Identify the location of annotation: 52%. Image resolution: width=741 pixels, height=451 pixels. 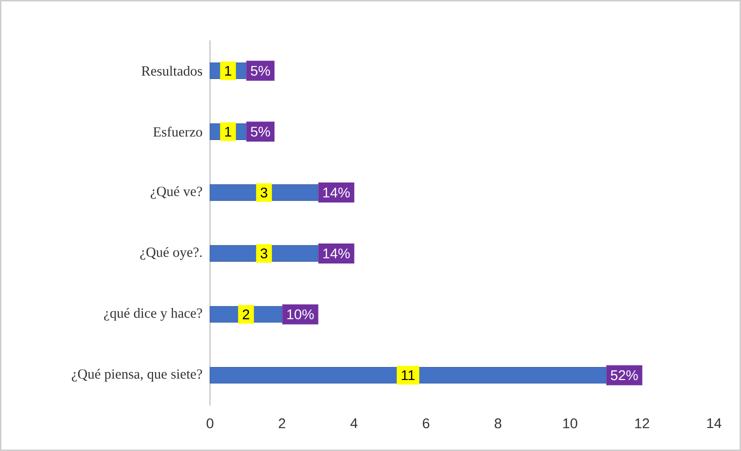
(624, 375).